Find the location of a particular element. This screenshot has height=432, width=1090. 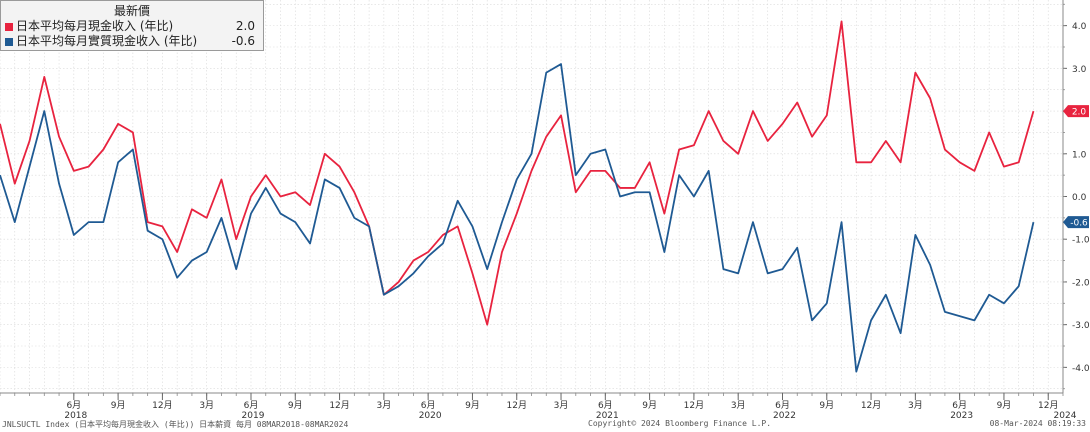

y-tick-label: 0.0 is located at coordinates (1079, 198).